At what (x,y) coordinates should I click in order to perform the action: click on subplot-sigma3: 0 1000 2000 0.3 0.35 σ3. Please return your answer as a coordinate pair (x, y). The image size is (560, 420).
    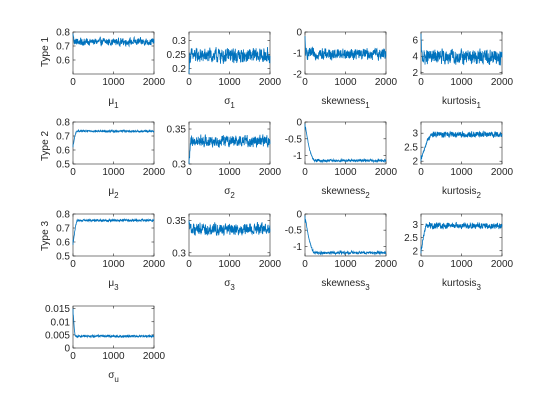
    Looking at the image, I should click on (224, 252).